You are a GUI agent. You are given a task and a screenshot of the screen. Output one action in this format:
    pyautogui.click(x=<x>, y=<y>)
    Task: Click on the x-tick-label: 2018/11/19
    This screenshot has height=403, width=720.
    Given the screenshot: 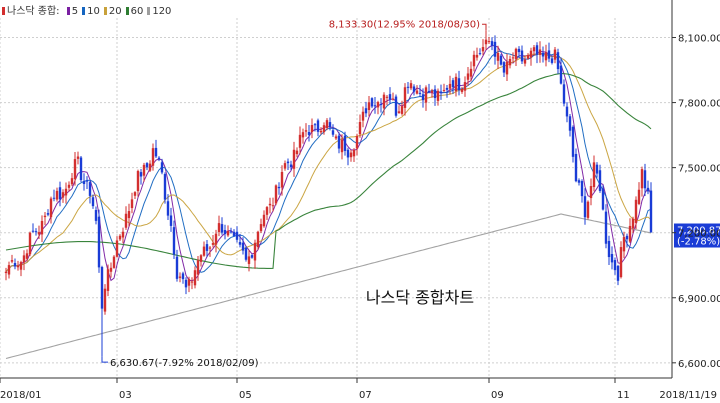 What is the action you would take?
    pyautogui.click(x=688, y=395)
    